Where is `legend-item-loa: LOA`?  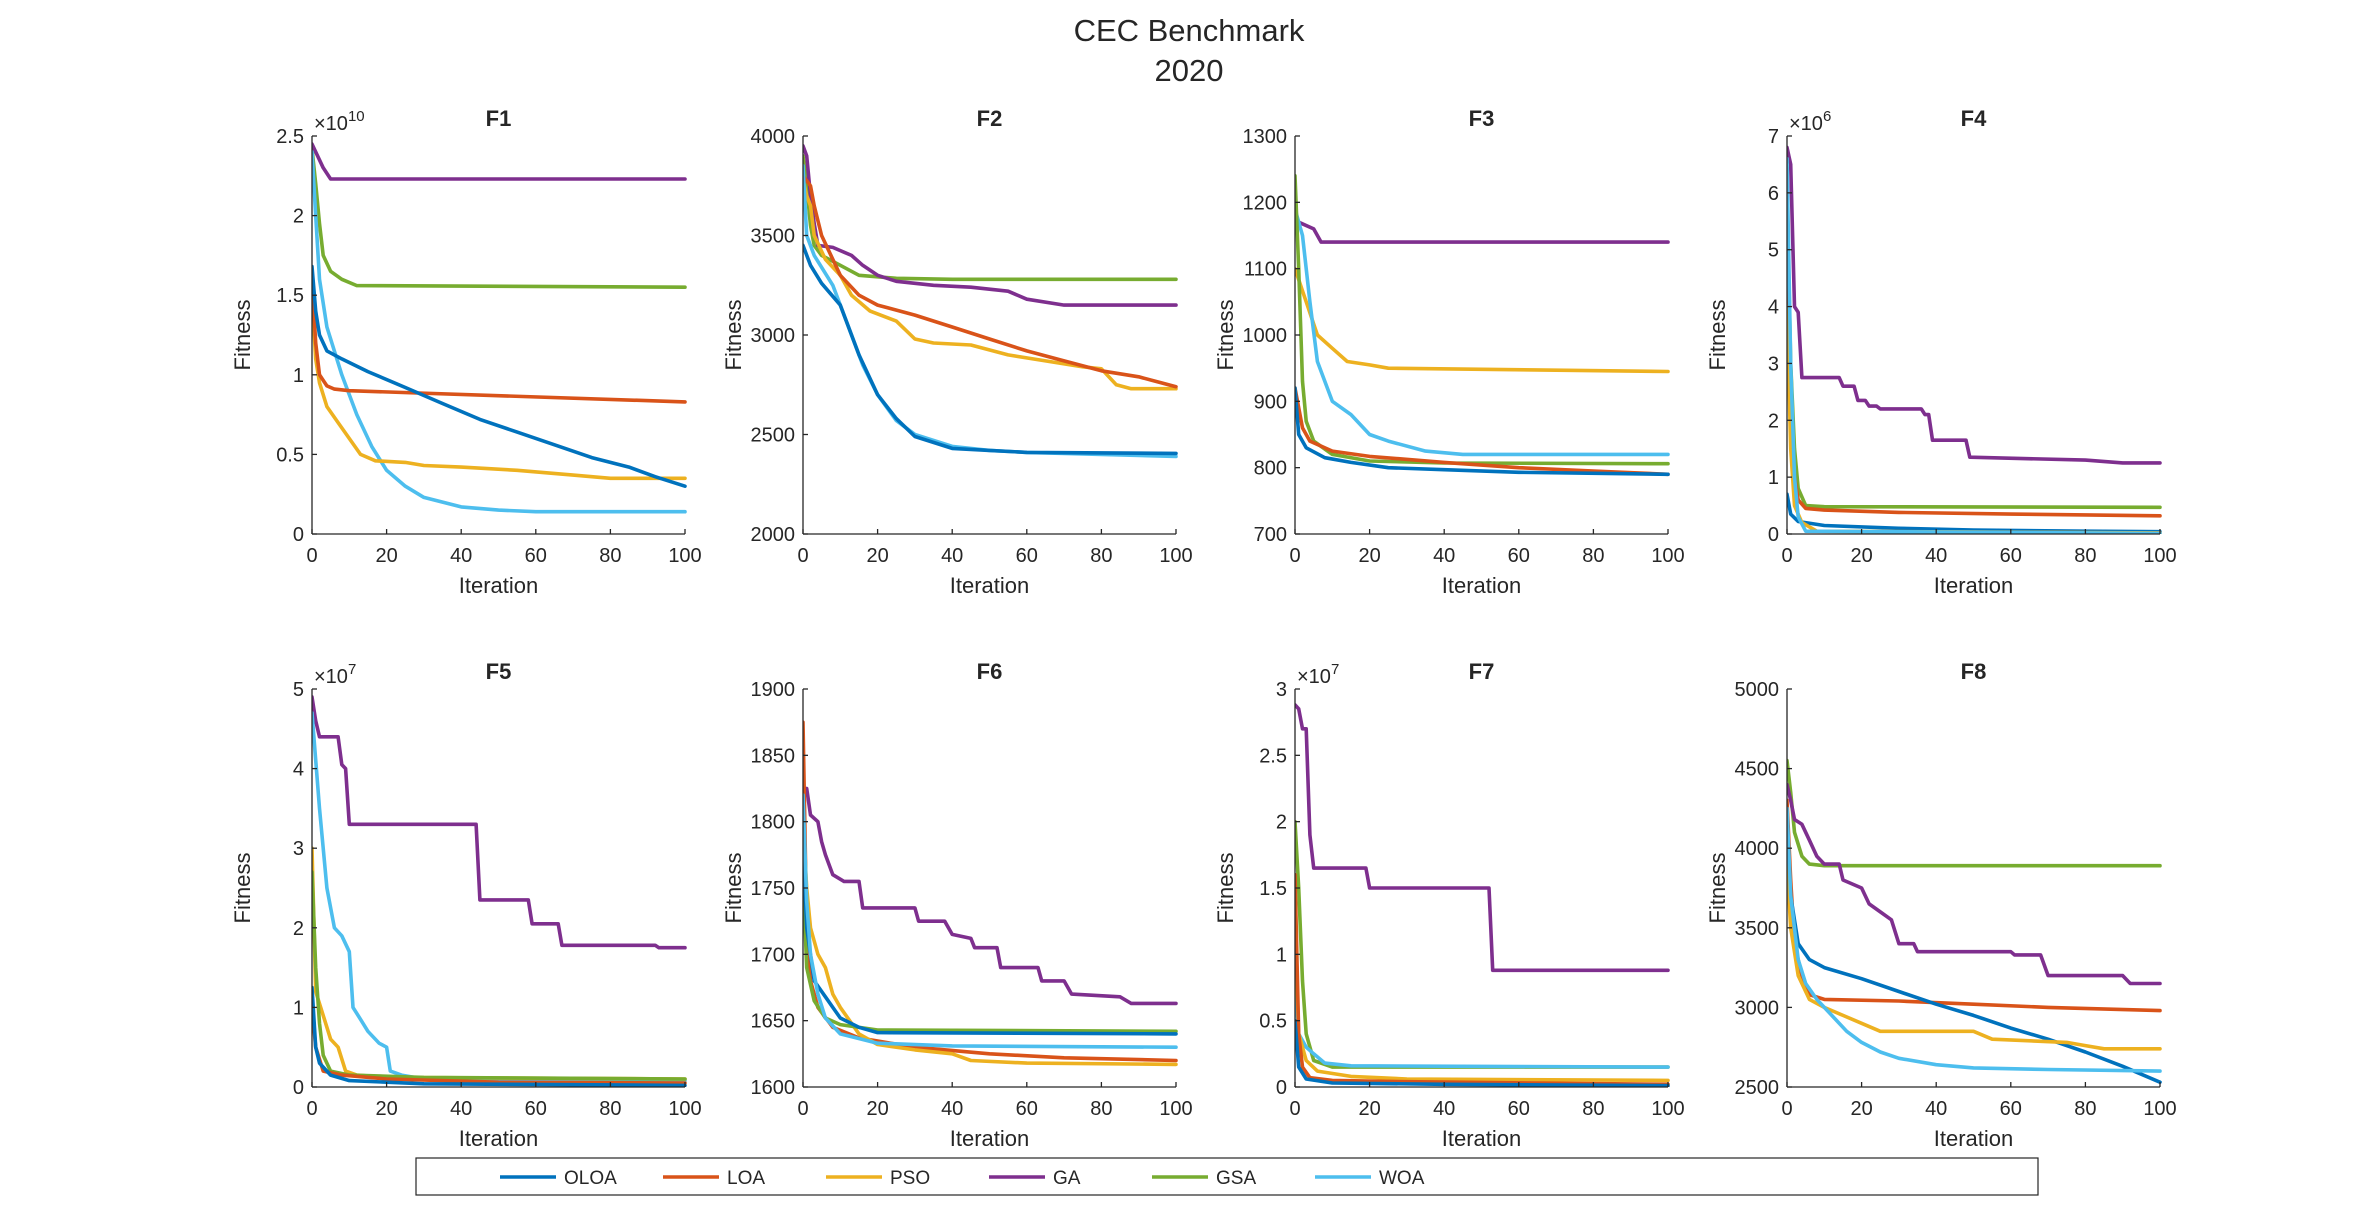
legend-item-loa: LOA is located at coordinates (714, 1178).